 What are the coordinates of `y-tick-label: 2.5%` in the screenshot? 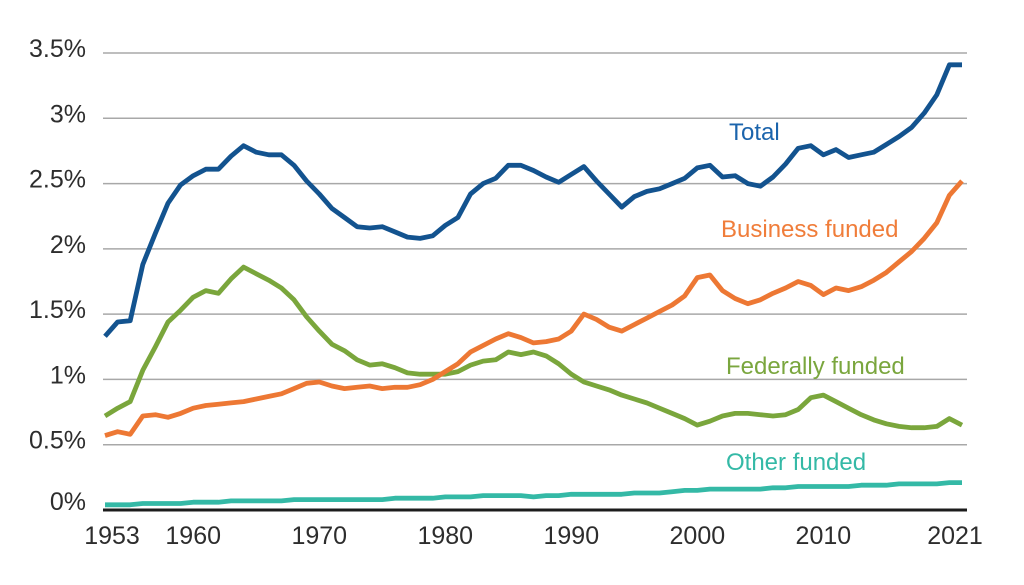 It's located at (57, 180).